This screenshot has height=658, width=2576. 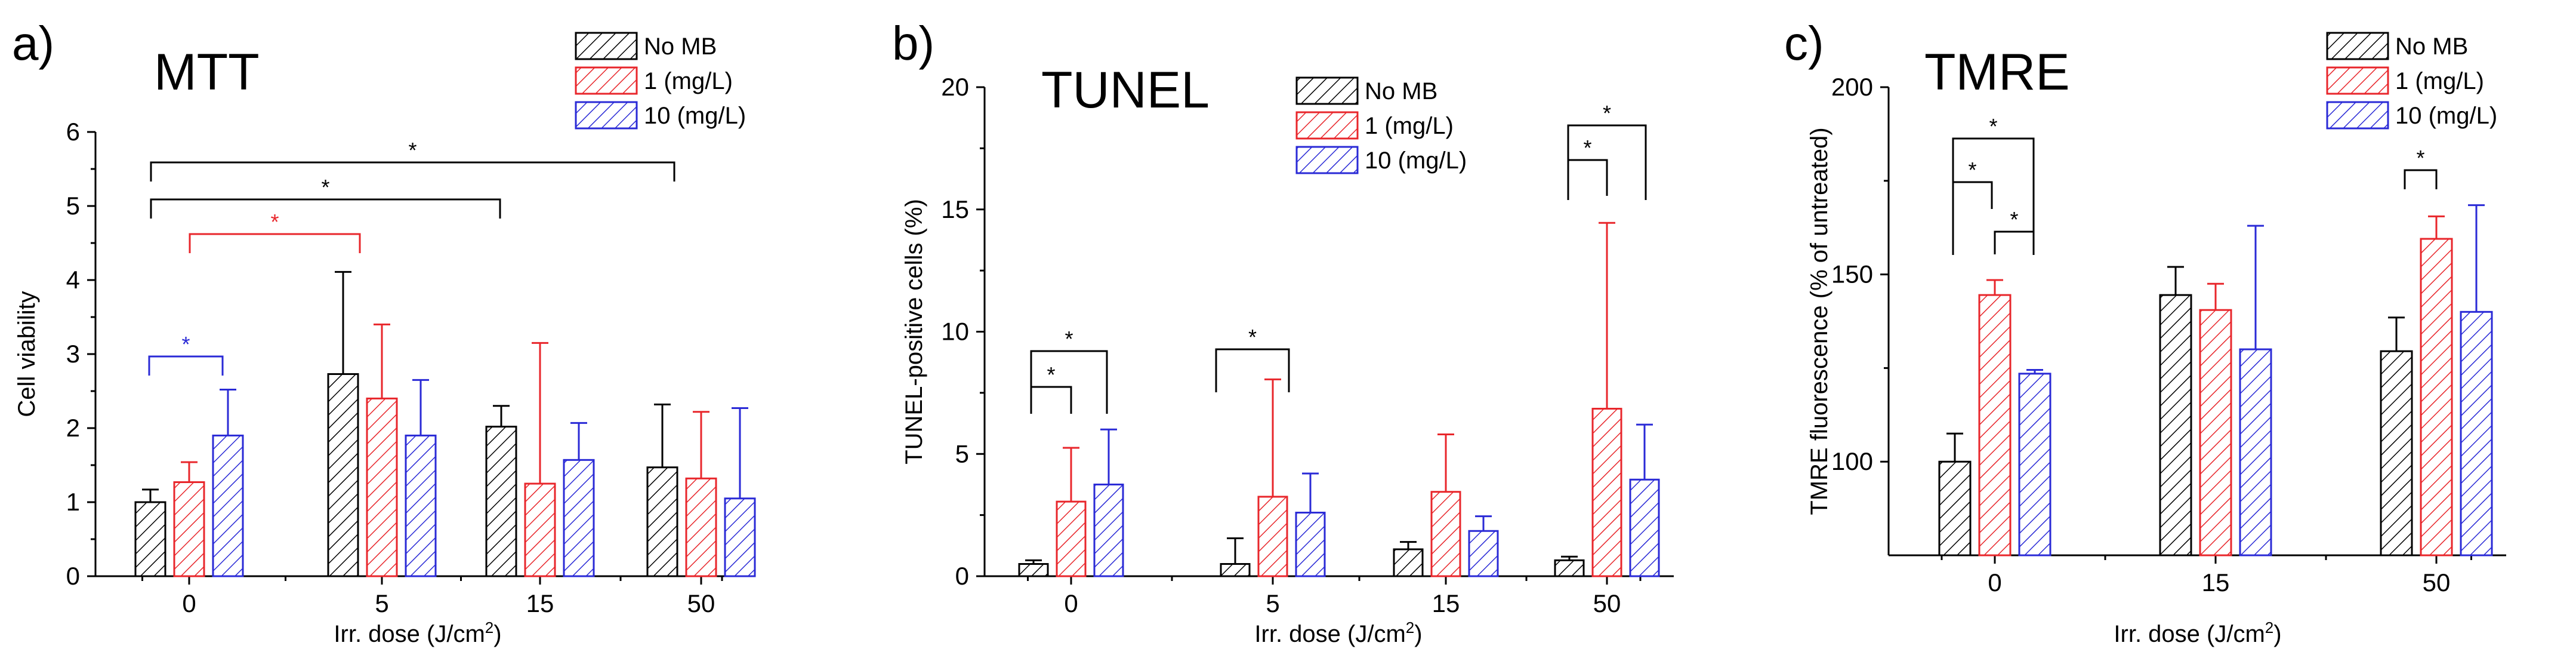 What do you see at coordinates (955, 87) in the screenshot?
I see `y-tick-label: 20` at bounding box center [955, 87].